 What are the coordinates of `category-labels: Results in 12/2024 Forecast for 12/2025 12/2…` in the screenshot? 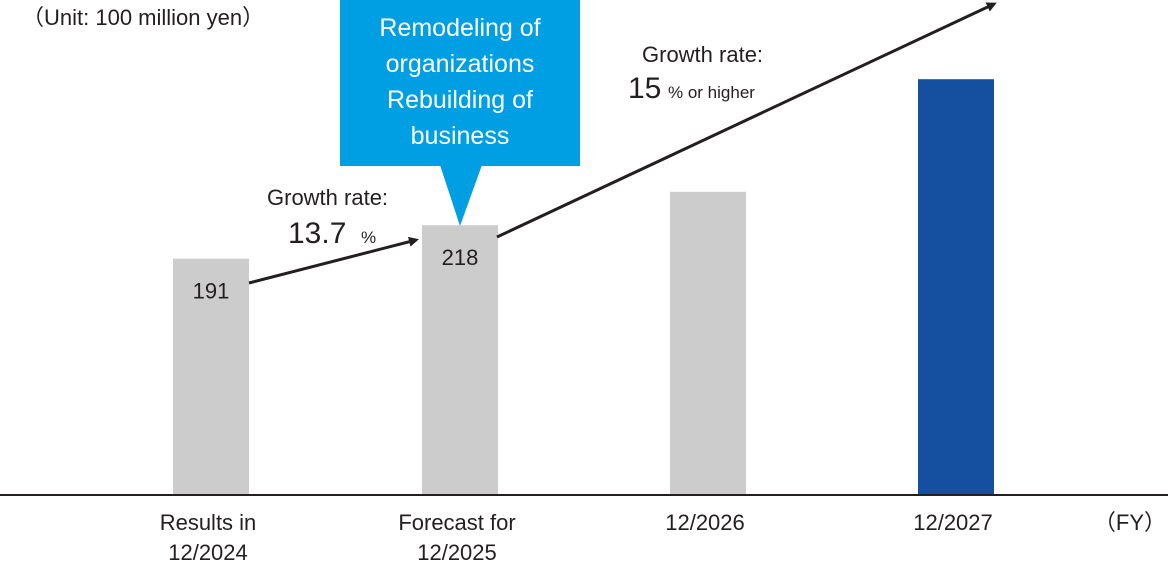 It's located at (576, 537).